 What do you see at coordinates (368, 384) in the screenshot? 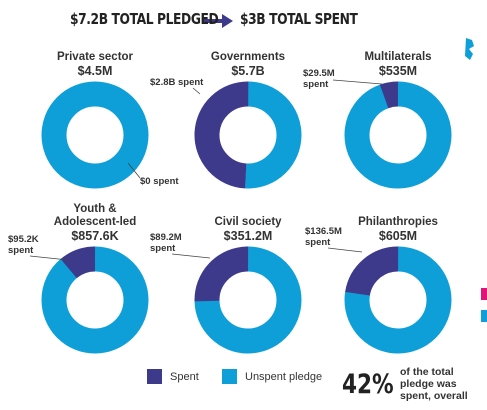
I see `overall-percent: 42%` at bounding box center [368, 384].